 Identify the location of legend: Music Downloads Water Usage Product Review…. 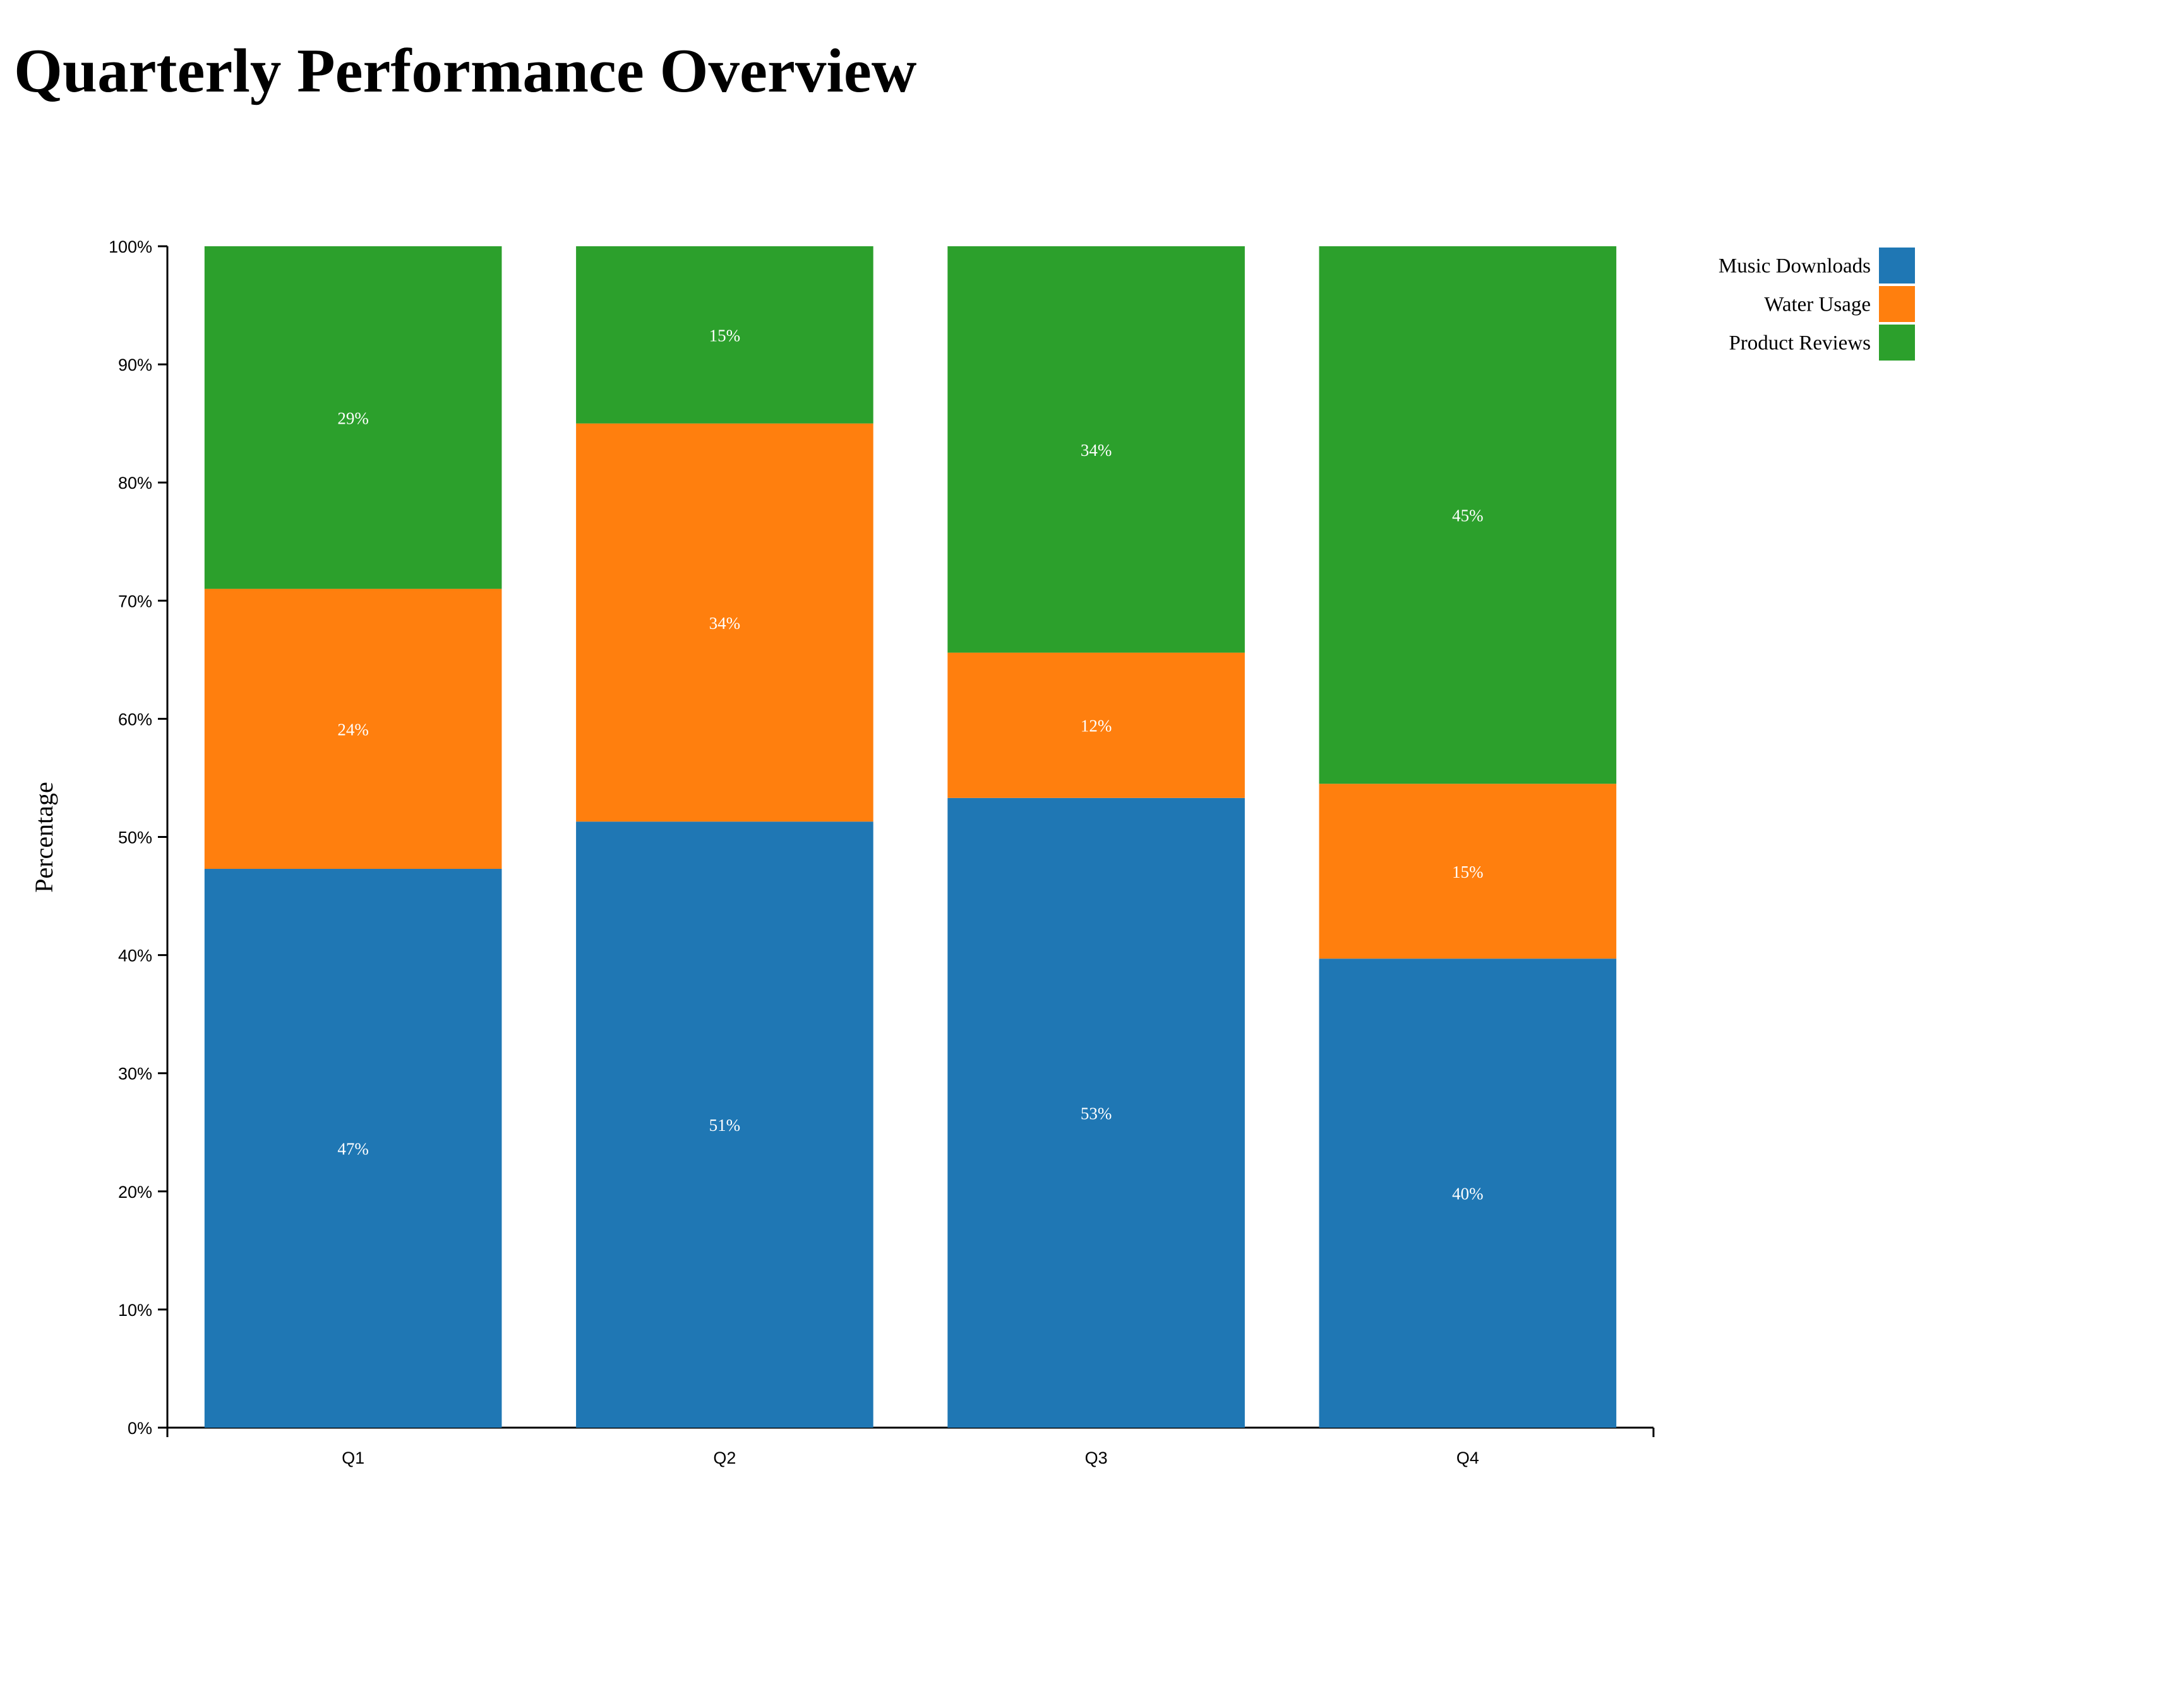
(1817, 305).